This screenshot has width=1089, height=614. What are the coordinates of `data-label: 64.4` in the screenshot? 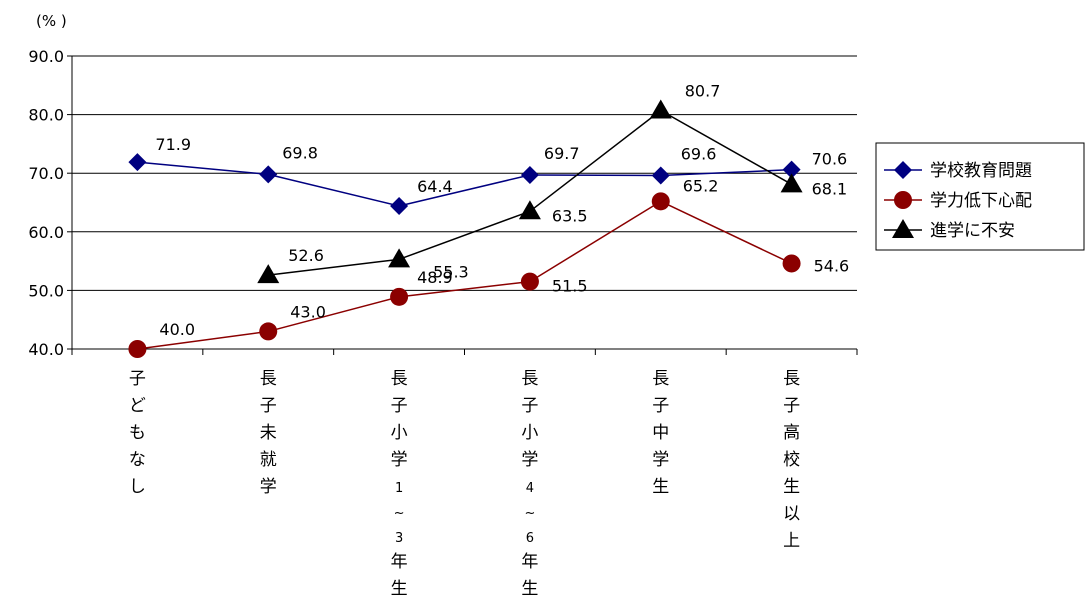 It's located at (435, 186).